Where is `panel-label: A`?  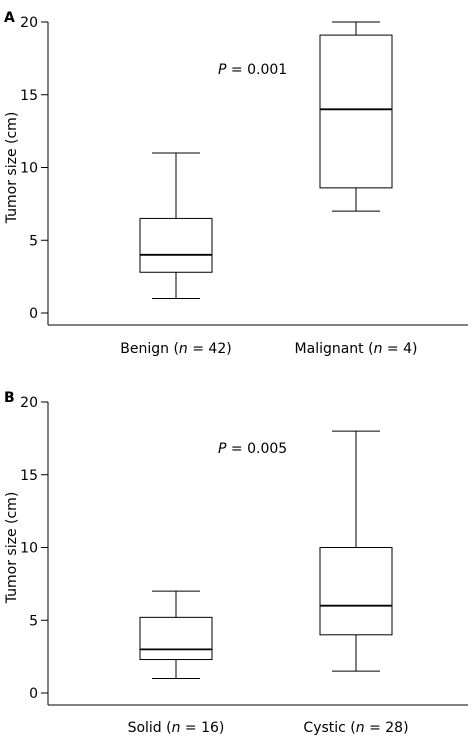
panel-label: A is located at coordinates (9, 18).